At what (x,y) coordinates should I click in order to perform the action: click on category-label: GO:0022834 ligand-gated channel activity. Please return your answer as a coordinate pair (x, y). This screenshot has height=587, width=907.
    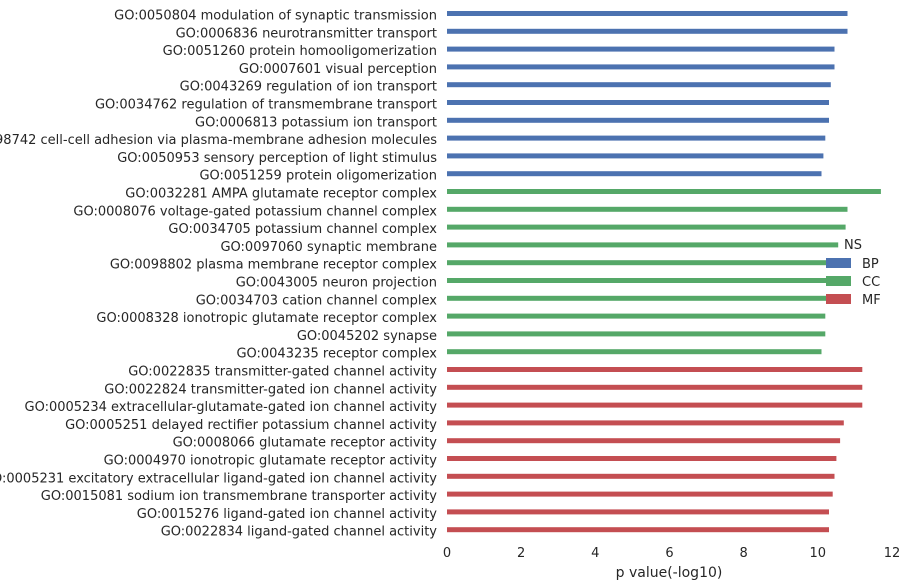
    Looking at the image, I should click on (299, 532).